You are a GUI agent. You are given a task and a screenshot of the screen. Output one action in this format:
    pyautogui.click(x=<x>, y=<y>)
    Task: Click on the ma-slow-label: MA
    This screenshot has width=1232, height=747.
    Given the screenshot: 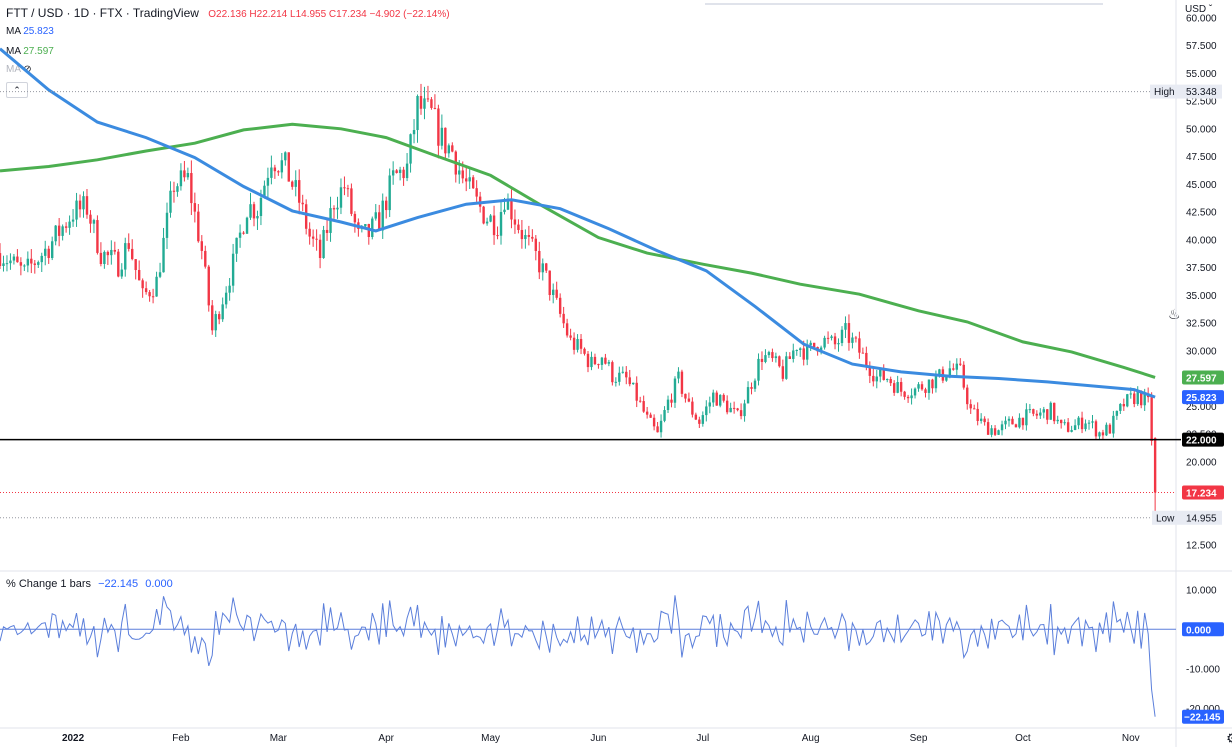 What is the action you would take?
    pyautogui.click(x=13, y=51)
    